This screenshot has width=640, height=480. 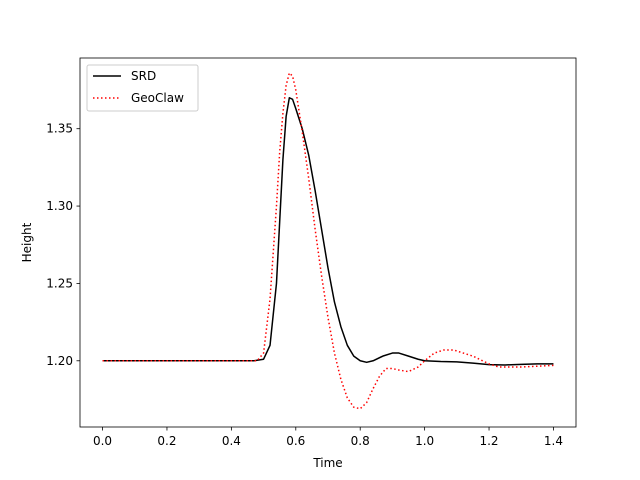 I want to click on x-axis-label: Time, so click(x=327, y=463).